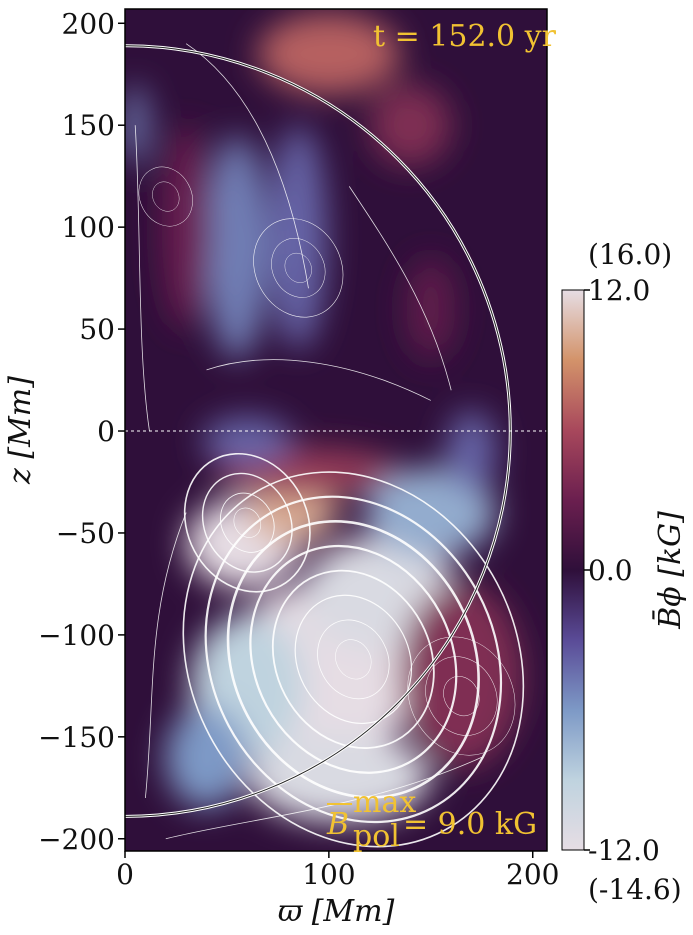  What do you see at coordinates (619, 290) in the screenshot?
I see `colorbar-tick-label: 12.0` at bounding box center [619, 290].